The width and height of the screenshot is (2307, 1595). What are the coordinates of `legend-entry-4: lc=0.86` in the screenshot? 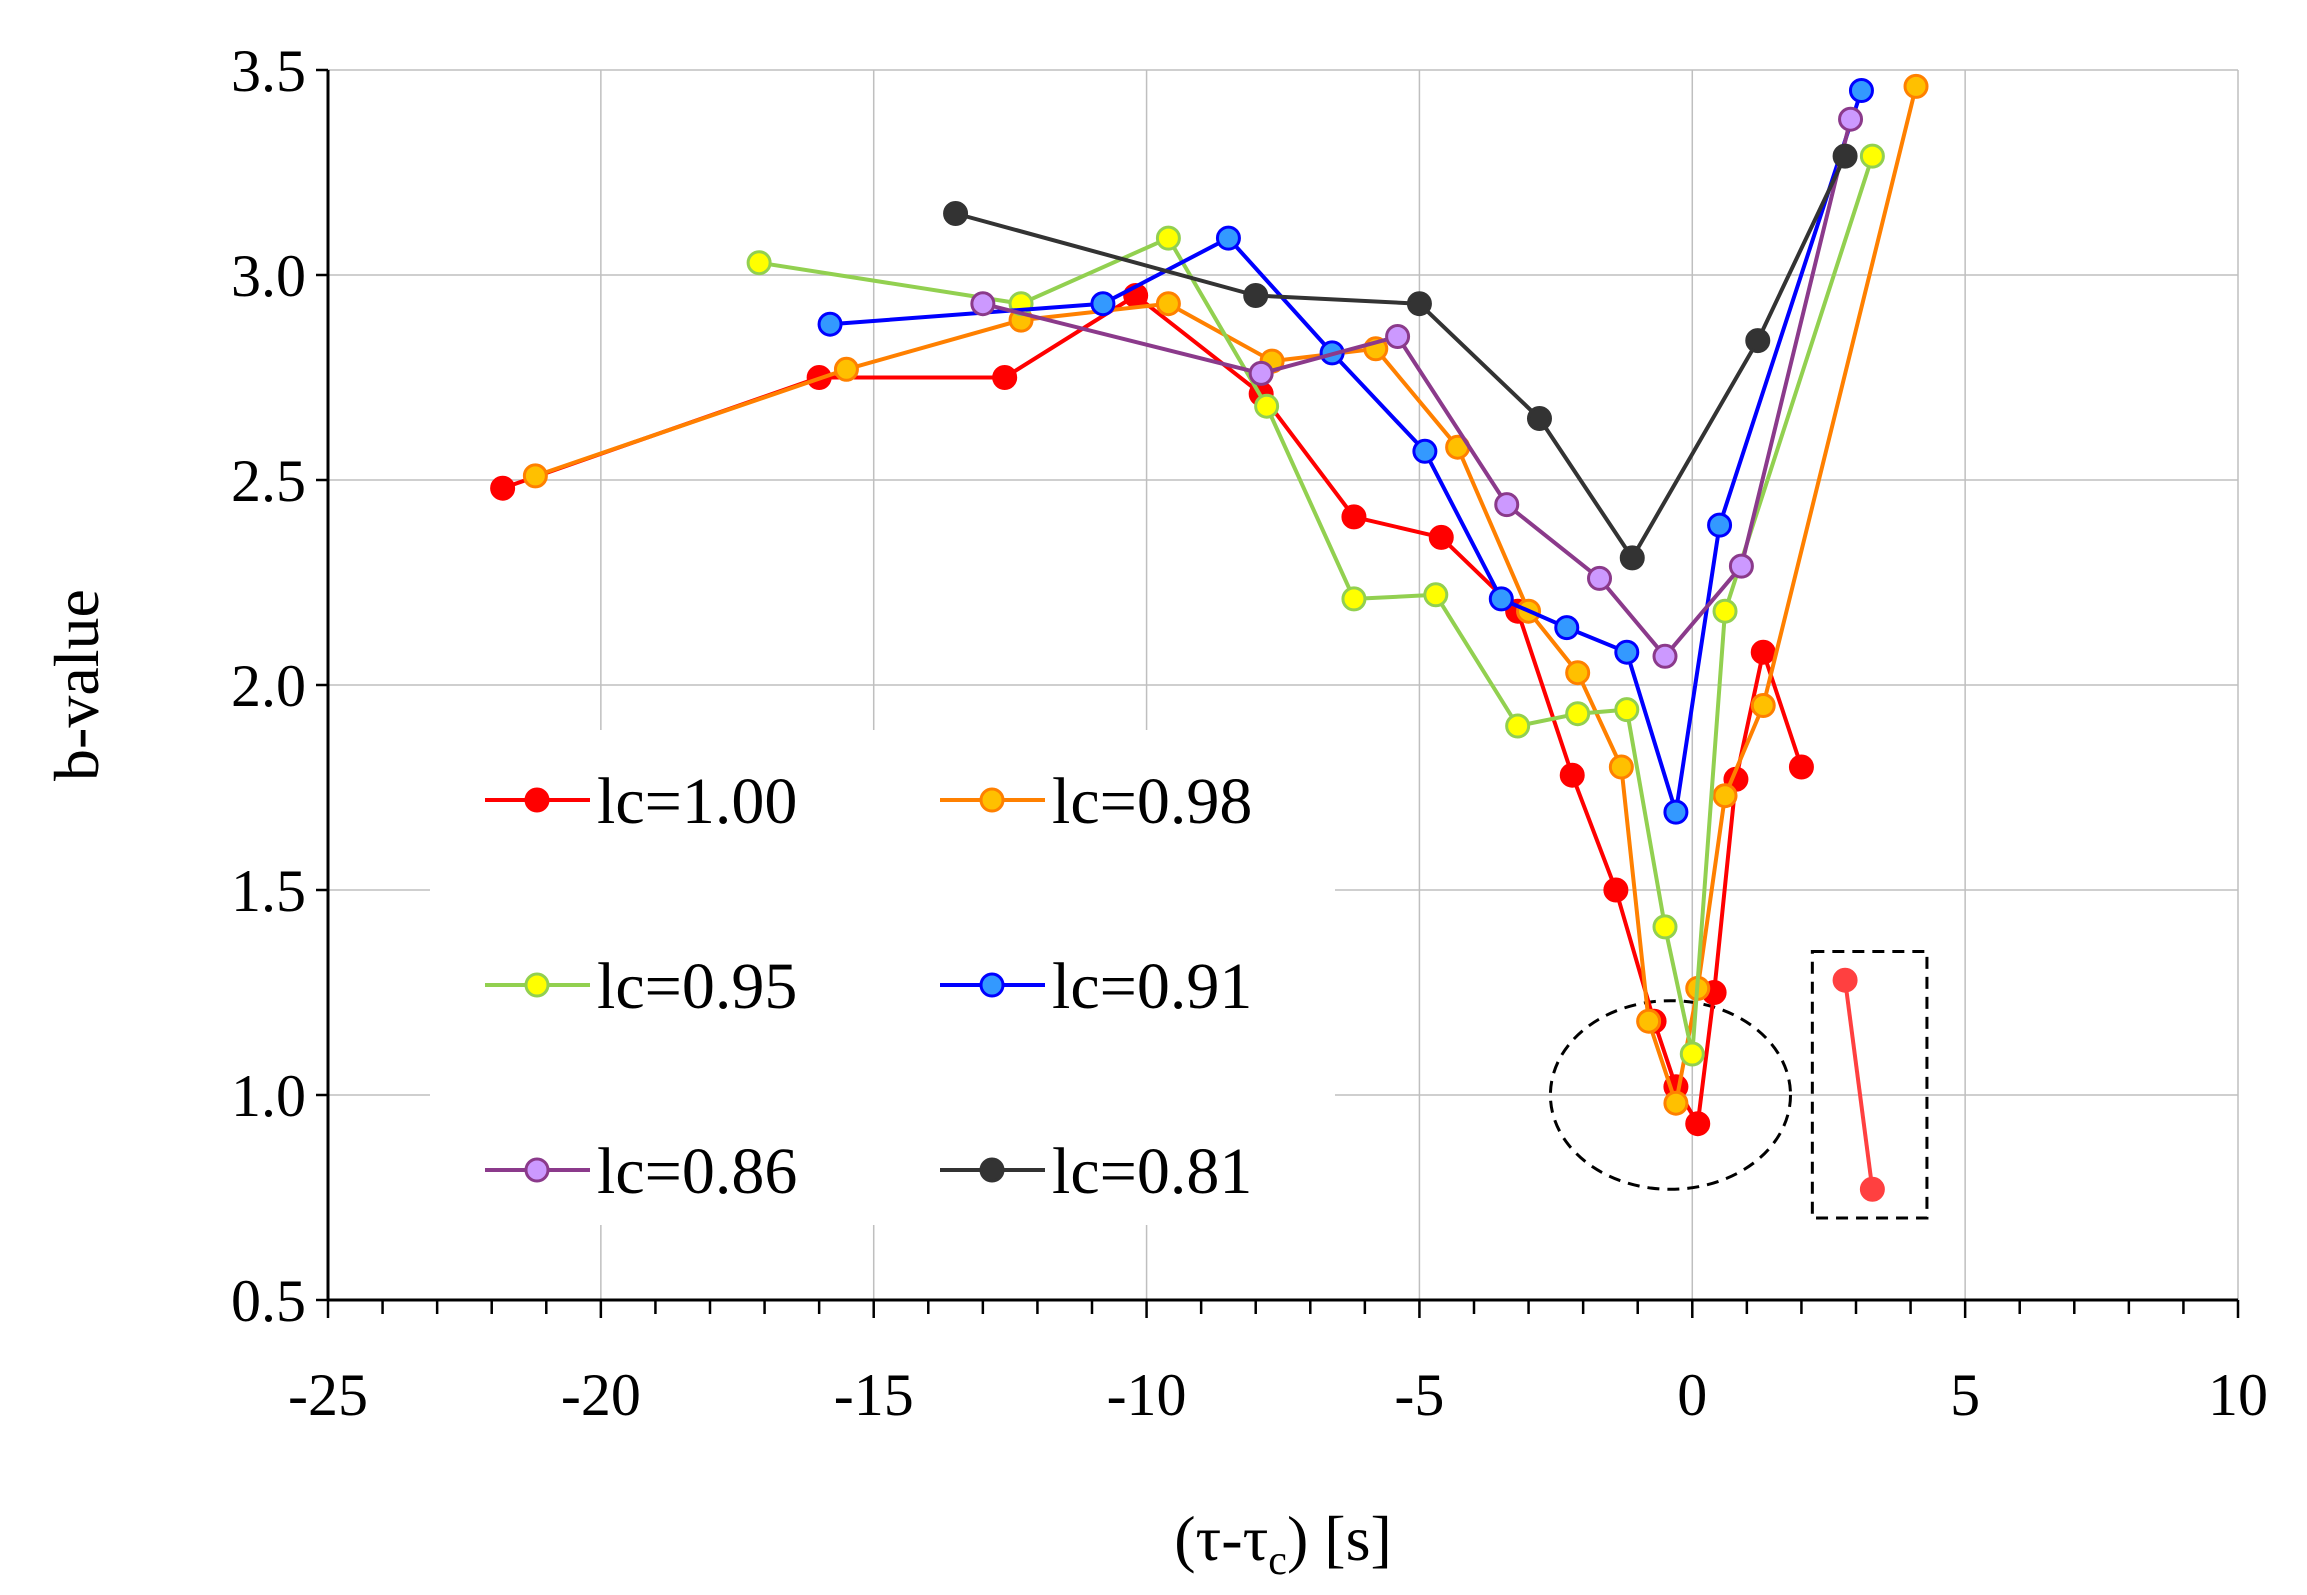 It's located at (641, 1171).